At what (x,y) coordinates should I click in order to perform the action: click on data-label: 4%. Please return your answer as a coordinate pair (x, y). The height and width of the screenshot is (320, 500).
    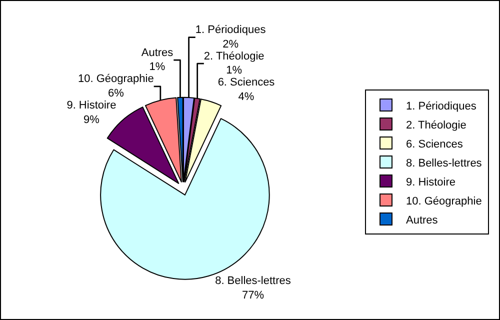
    Looking at the image, I should click on (246, 97).